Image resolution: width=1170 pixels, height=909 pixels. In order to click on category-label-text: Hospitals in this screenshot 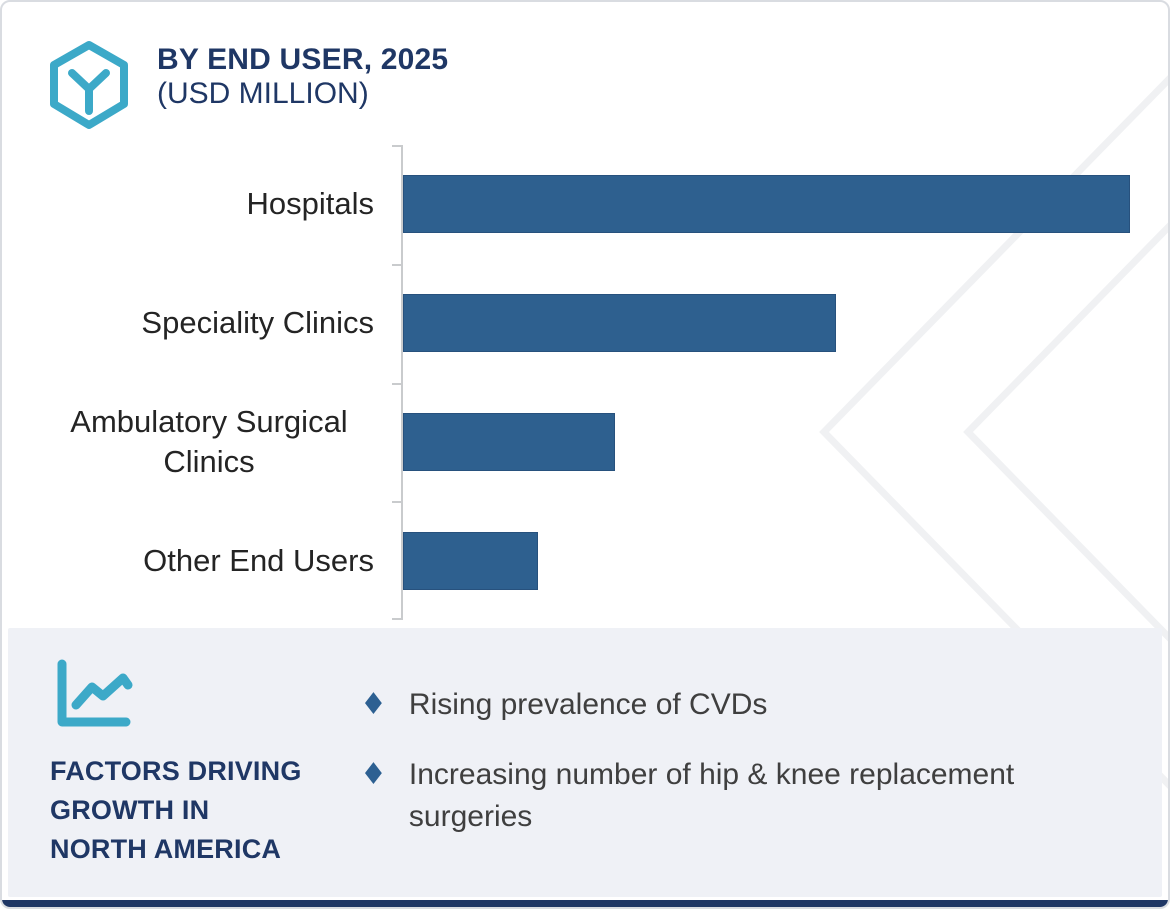, I will do `click(310, 204)`.